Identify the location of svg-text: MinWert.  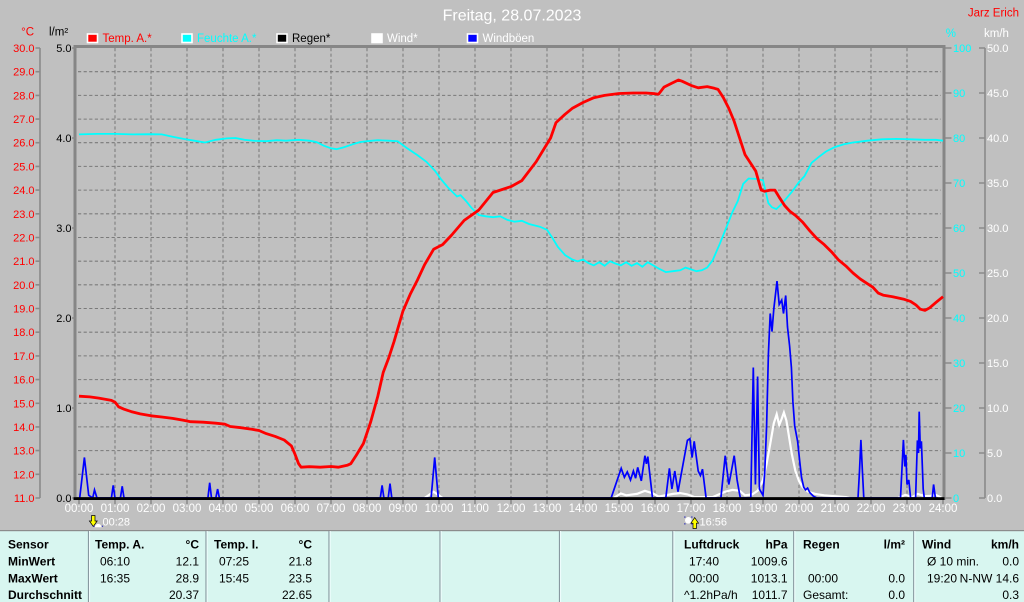
(31, 562).